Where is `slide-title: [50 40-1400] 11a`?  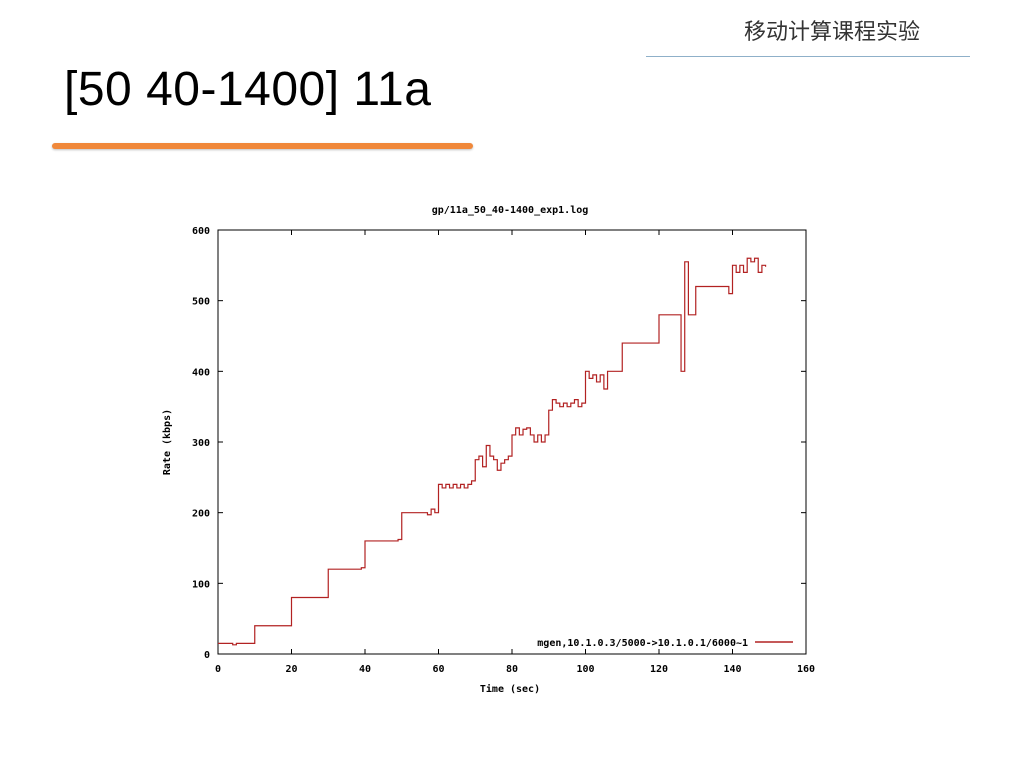 slide-title: [50 40-1400] 11a is located at coordinates (248, 89).